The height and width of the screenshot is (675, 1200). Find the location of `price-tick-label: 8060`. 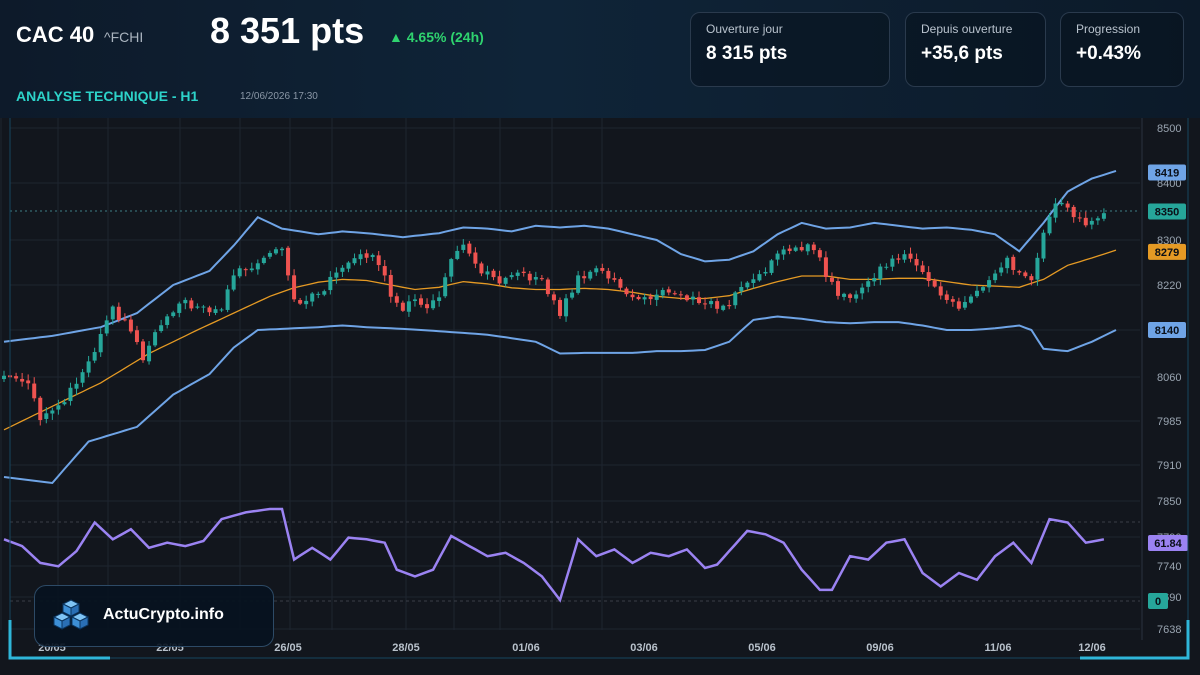

price-tick-label: 8060 is located at coordinates (1169, 378).